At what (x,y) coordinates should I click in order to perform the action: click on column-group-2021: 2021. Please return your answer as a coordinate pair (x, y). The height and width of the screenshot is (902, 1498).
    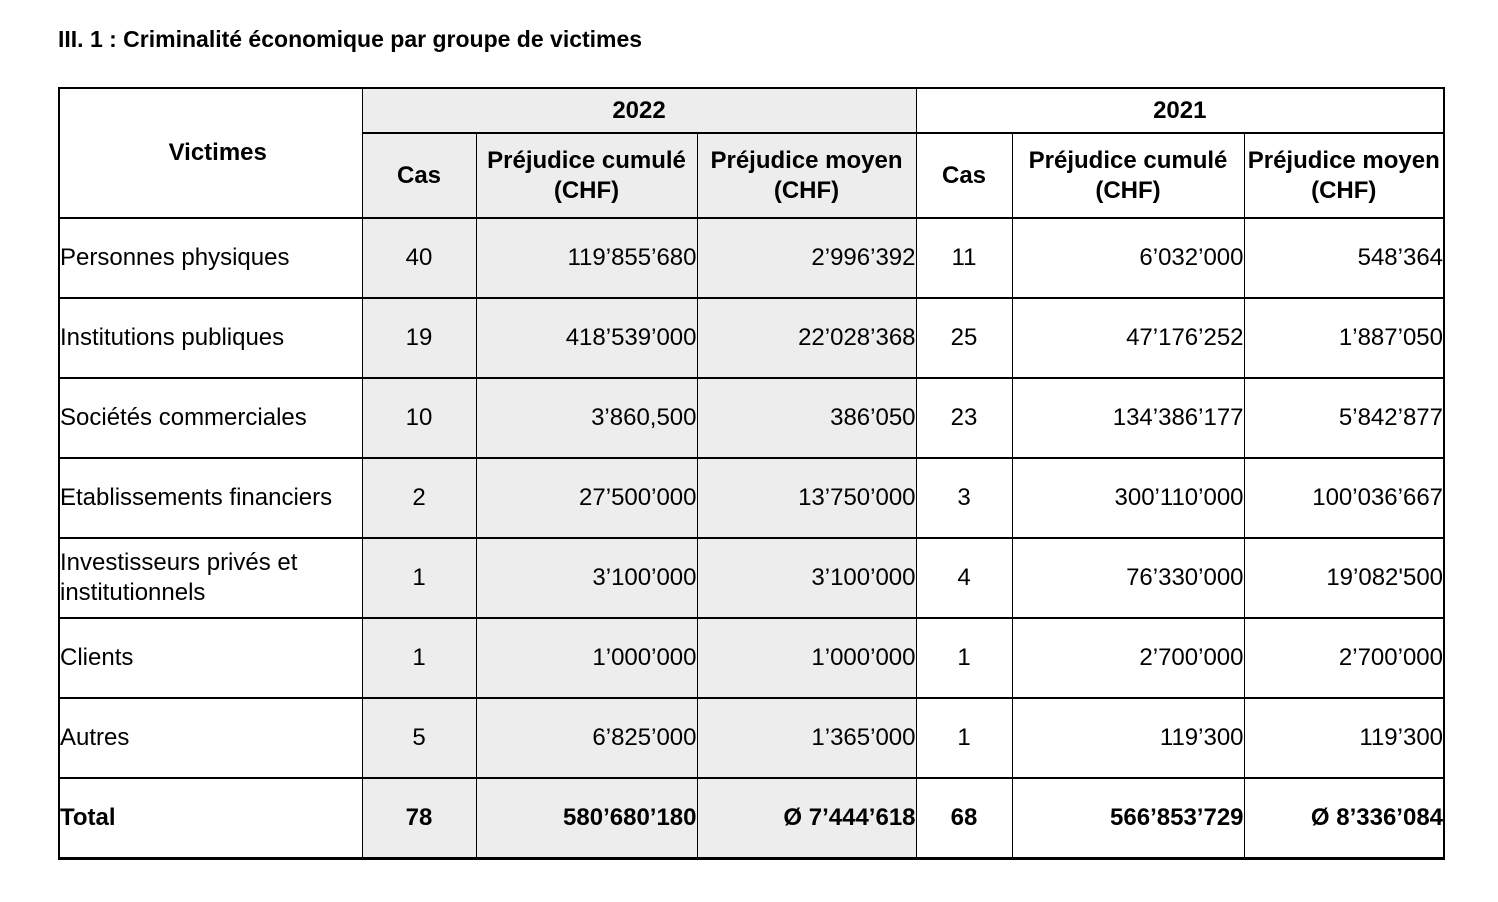
    Looking at the image, I should click on (1180, 110).